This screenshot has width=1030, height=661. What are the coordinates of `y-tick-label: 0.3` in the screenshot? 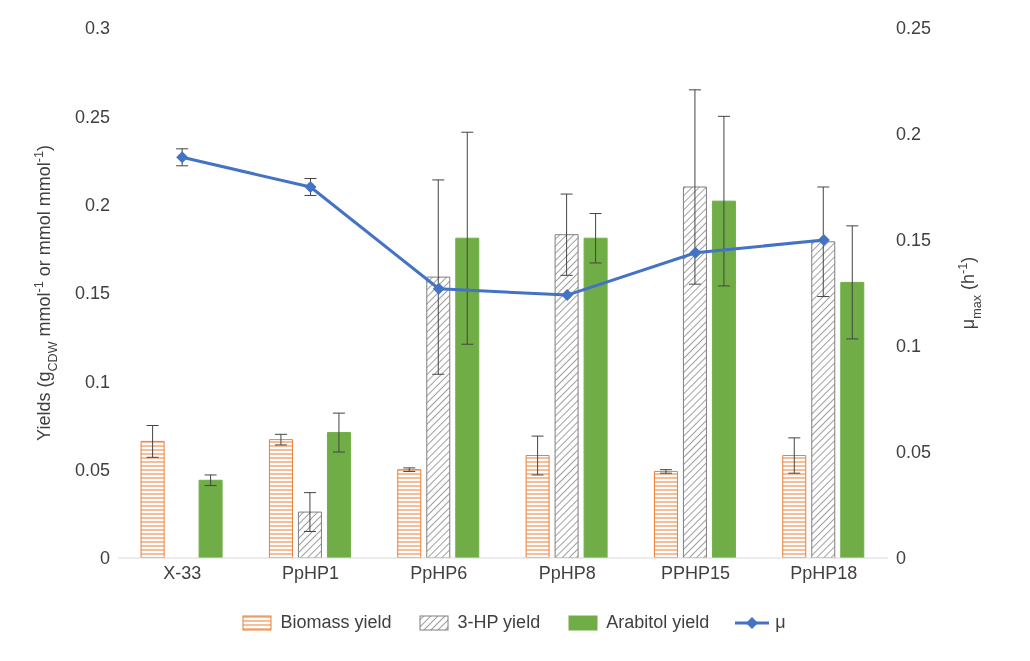 It's located at (97, 28).